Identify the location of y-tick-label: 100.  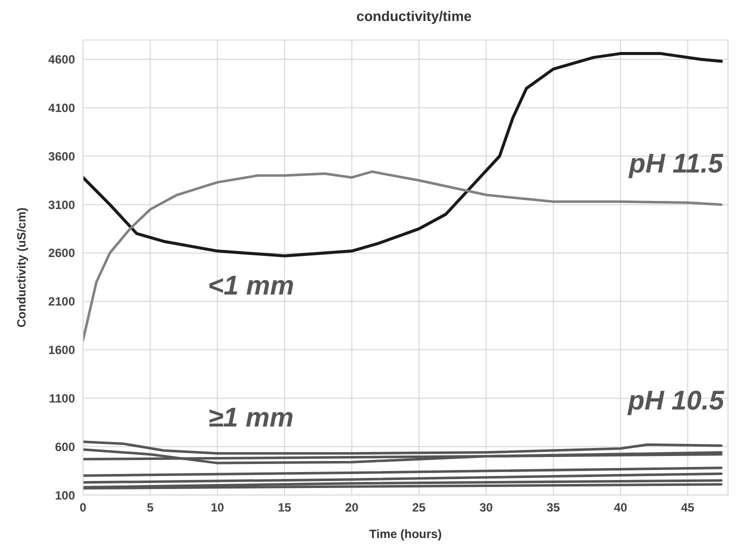
(65, 495).